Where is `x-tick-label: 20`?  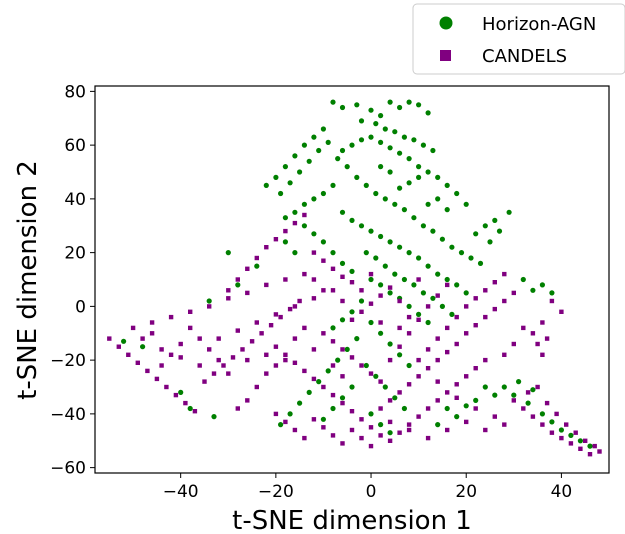
x-tick-label: 20 is located at coordinates (466, 492).